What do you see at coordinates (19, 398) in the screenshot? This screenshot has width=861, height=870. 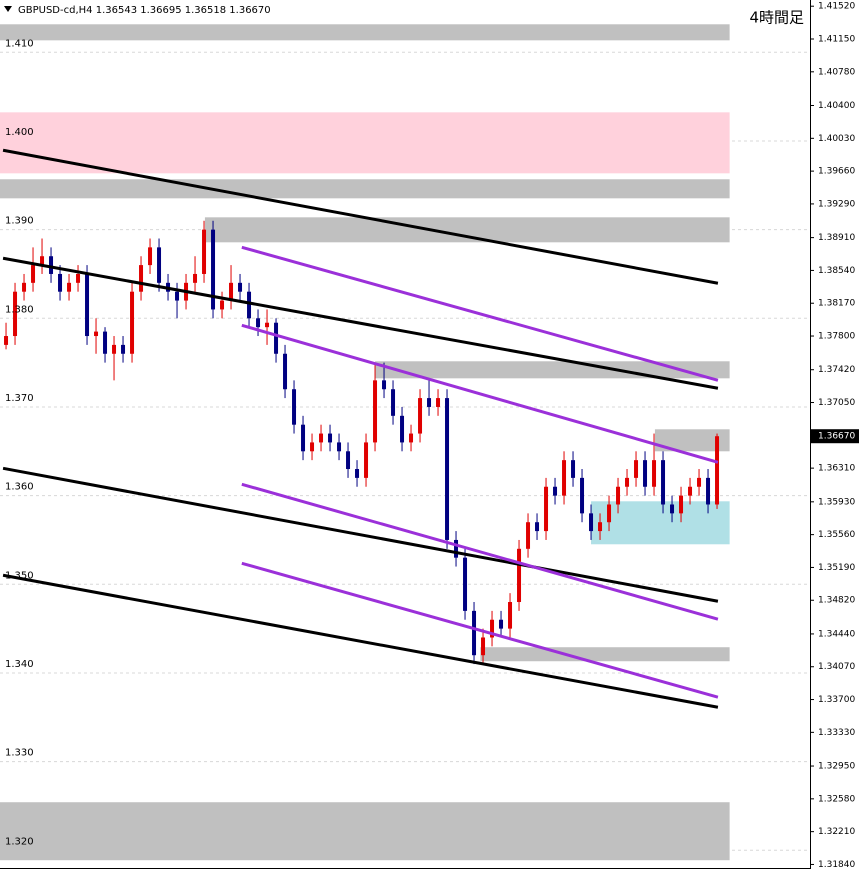 I see `y-tick-label: 1.370` at bounding box center [19, 398].